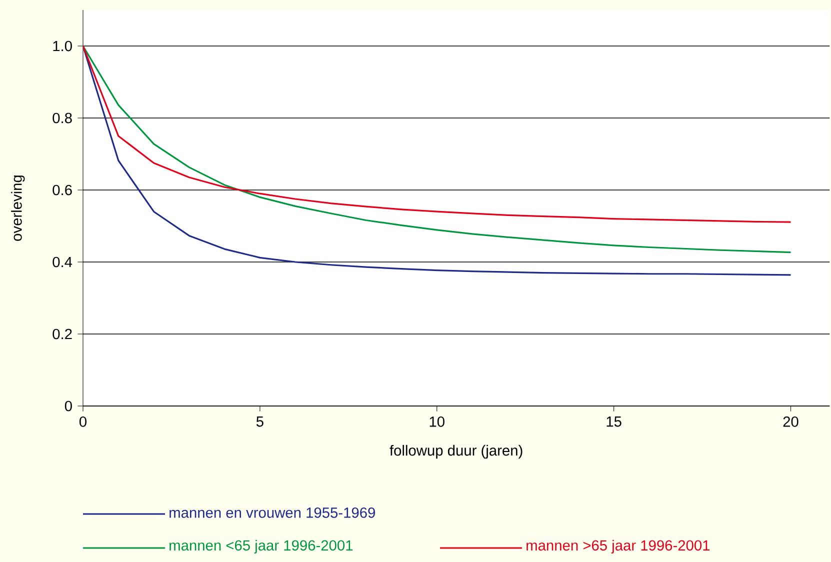 This screenshot has width=831, height=562. I want to click on x-axis-title: followup duur (jaren), so click(456, 451).